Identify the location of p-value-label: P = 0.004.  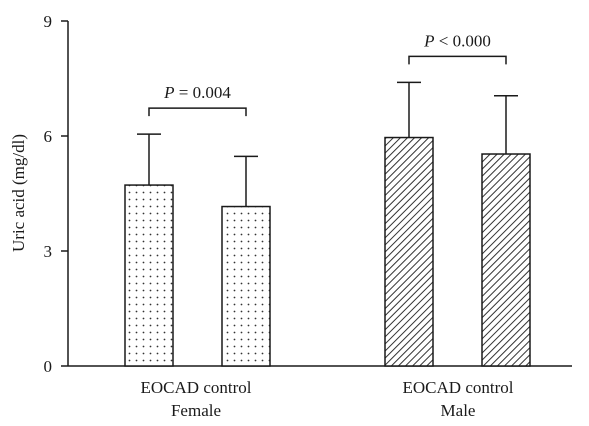
(197, 92).